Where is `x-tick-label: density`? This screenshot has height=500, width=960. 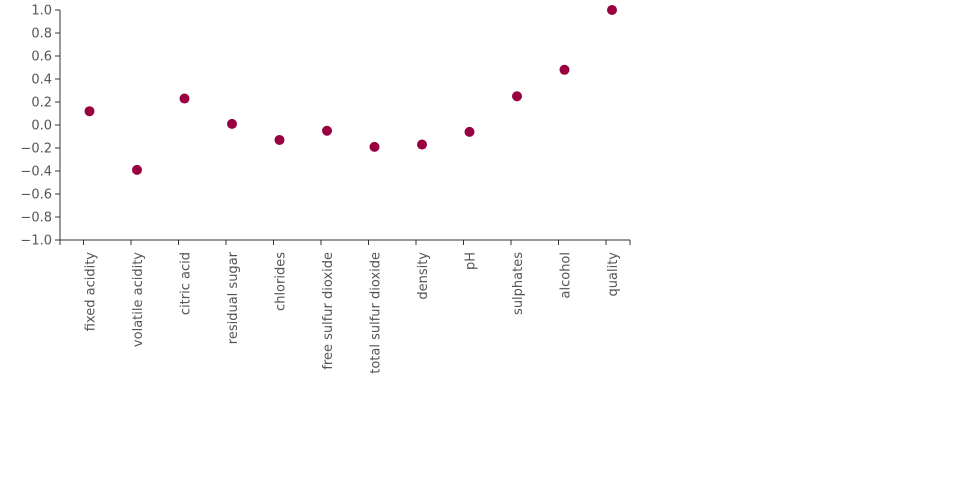
x-tick-label: density is located at coordinates (423, 276).